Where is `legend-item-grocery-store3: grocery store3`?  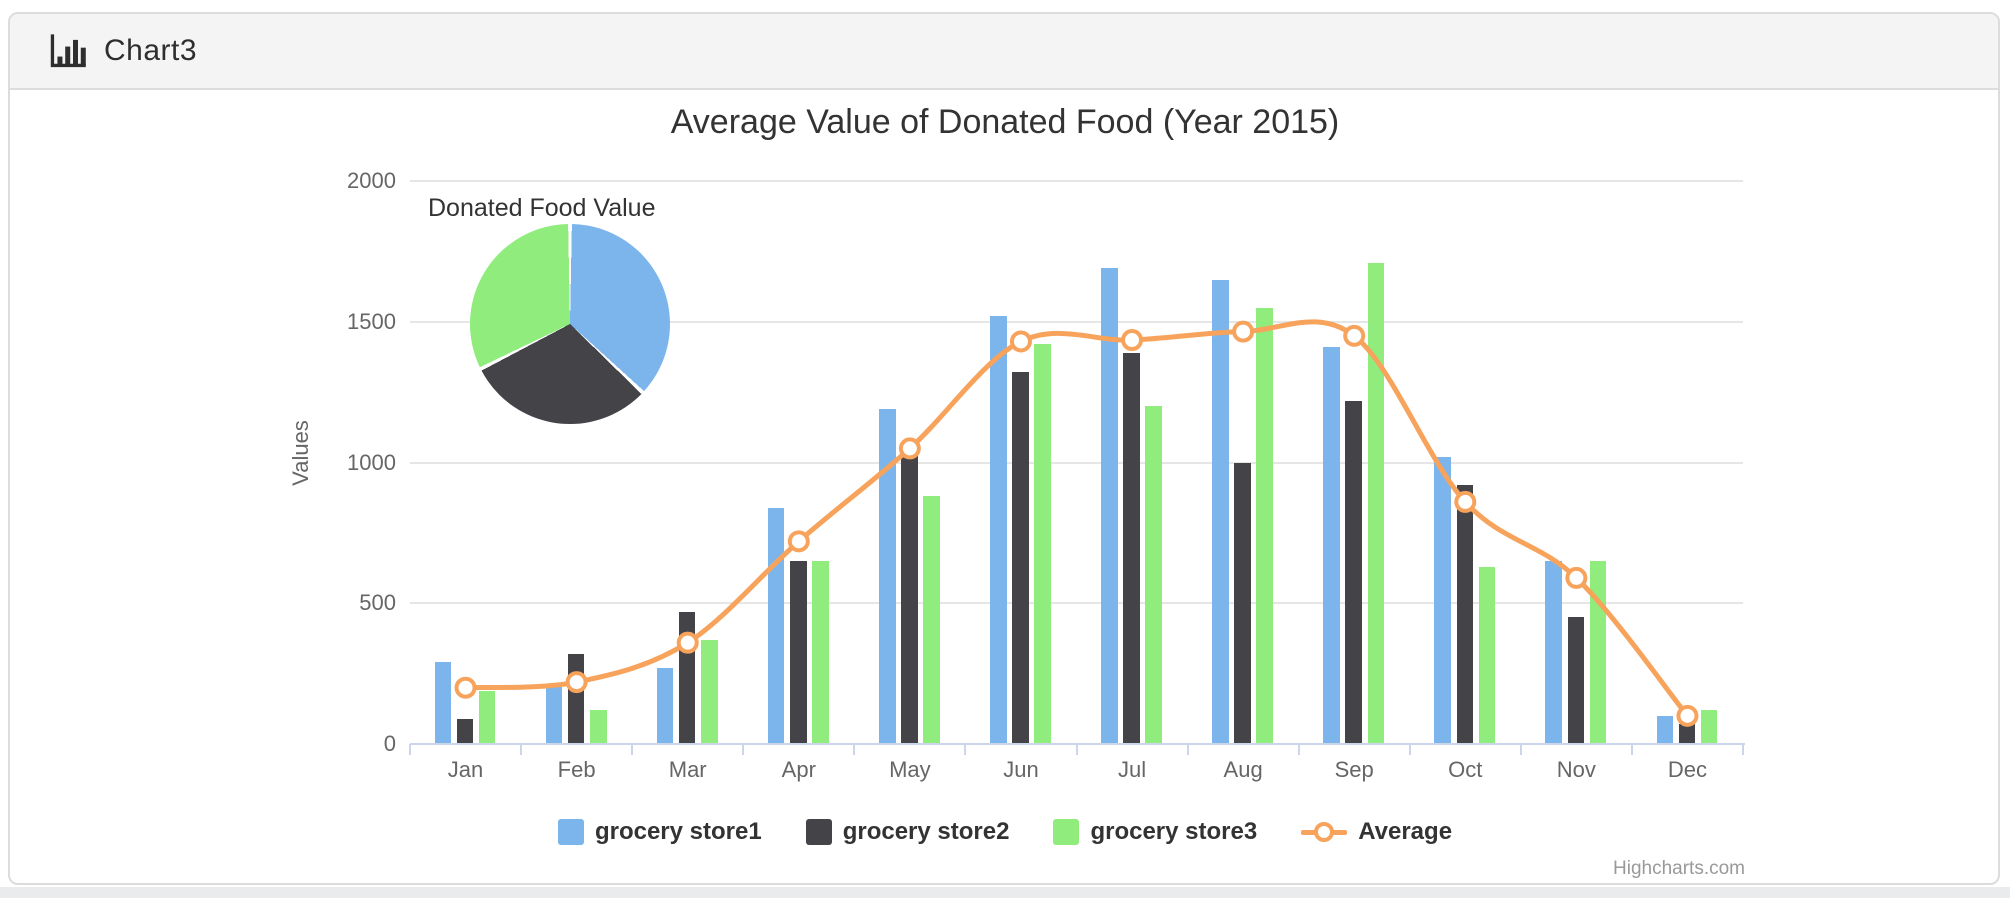
legend-item-grocery-store3: grocery store3 is located at coordinates (1155, 832).